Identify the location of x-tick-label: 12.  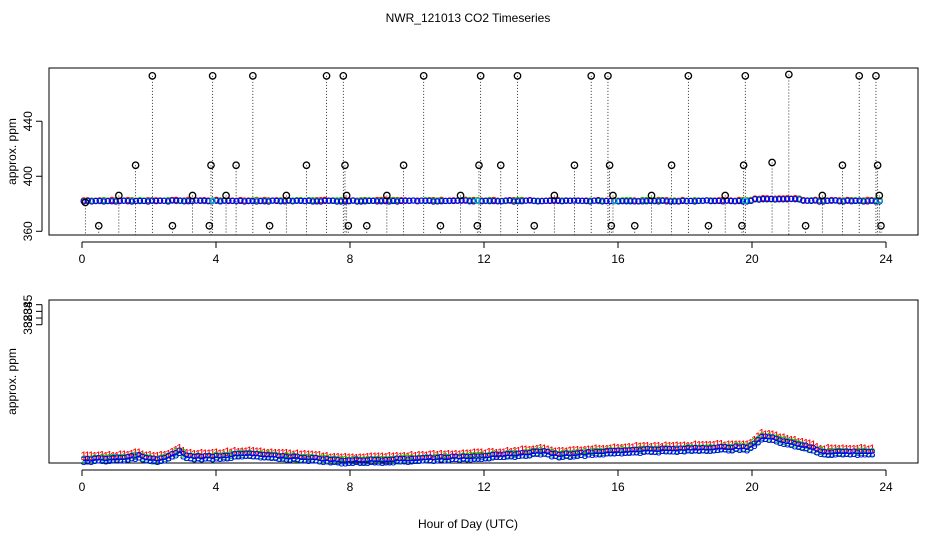
(484, 487).